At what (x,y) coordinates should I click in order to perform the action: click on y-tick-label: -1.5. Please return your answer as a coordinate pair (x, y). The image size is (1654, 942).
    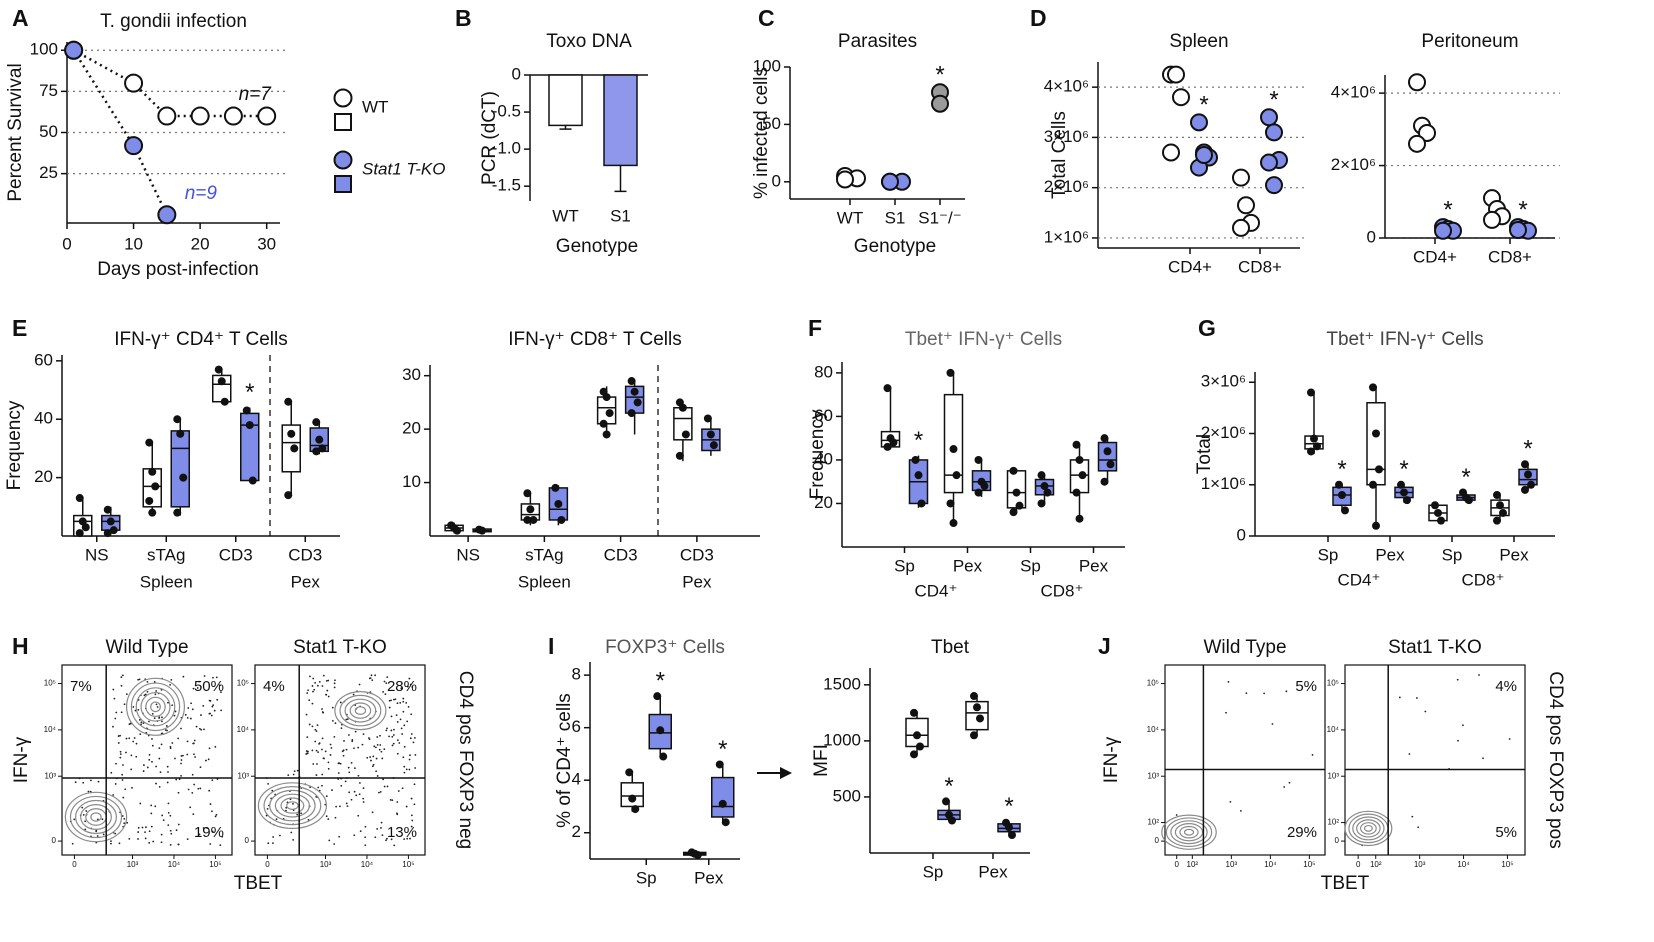
    Looking at the image, I should click on (506, 185).